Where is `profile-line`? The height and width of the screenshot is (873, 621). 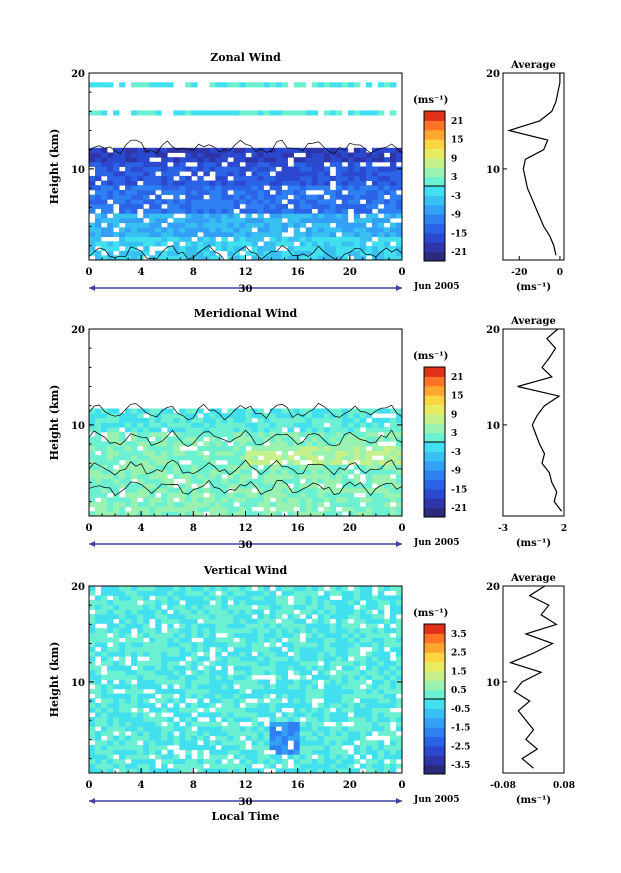
profile-line is located at coordinates (540, 420).